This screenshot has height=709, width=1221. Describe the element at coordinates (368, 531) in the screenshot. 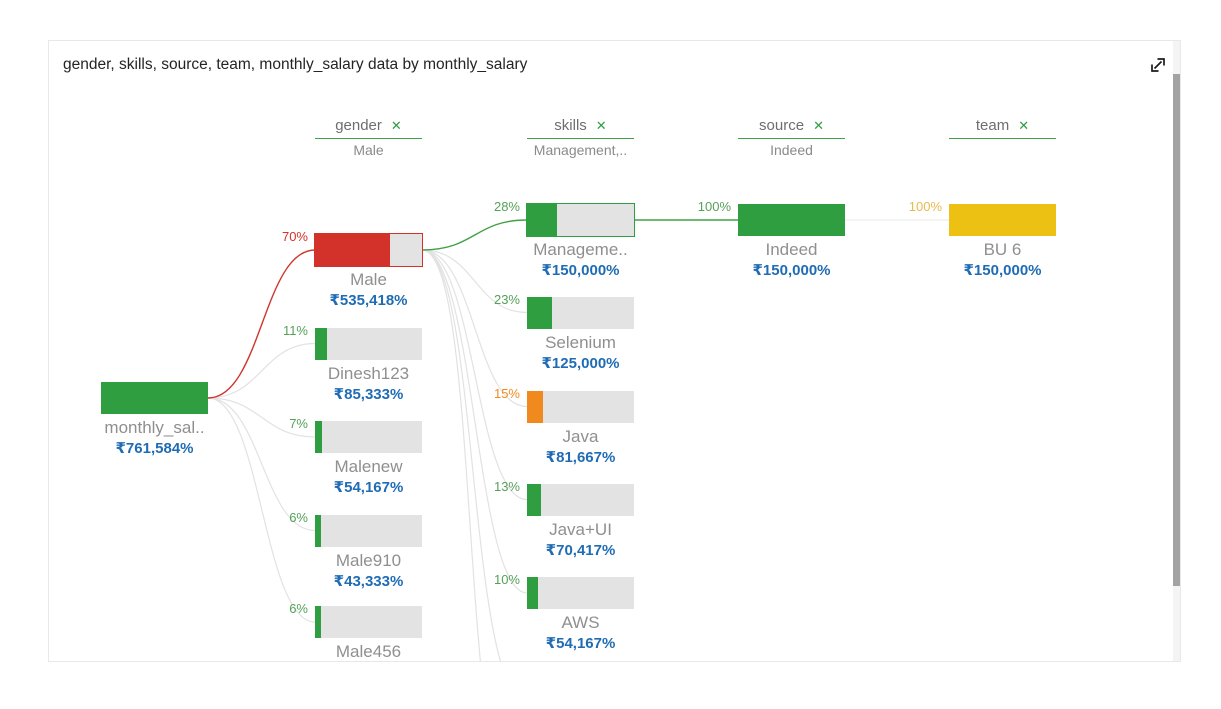

I see `node-gender-male910-bar` at that location.